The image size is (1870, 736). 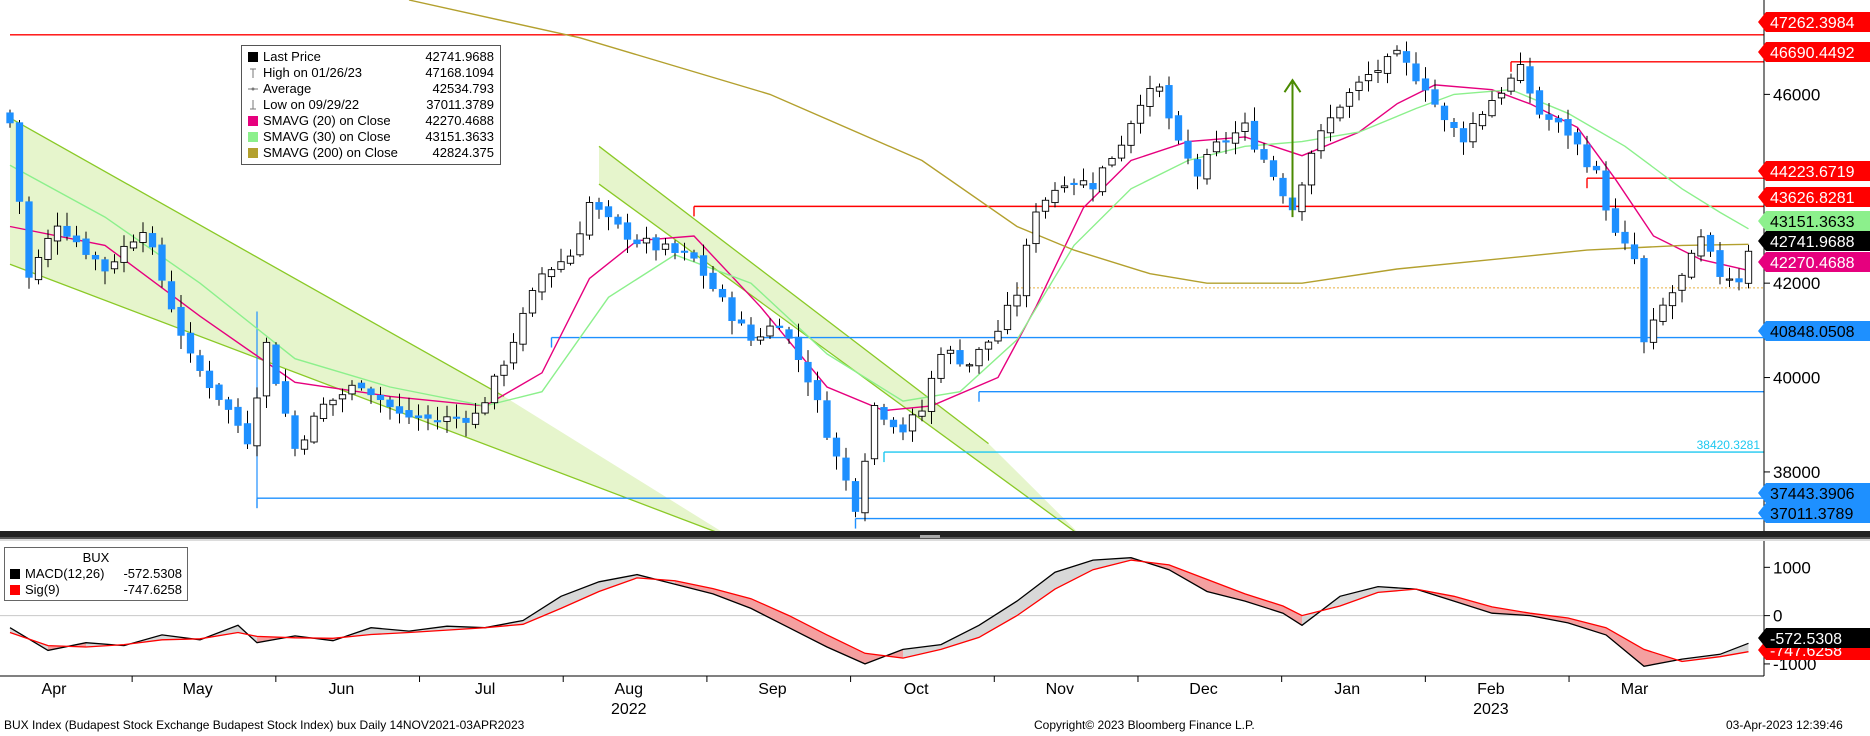 I want to click on price-tag-9-bg, so click(x=1818, y=513).